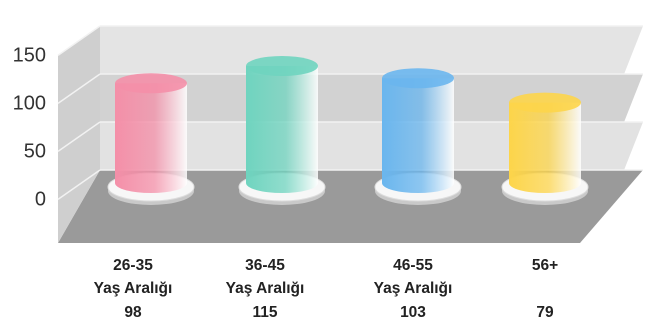 This screenshot has height=329, width=647. I want to click on data-label: 115, so click(264, 312).